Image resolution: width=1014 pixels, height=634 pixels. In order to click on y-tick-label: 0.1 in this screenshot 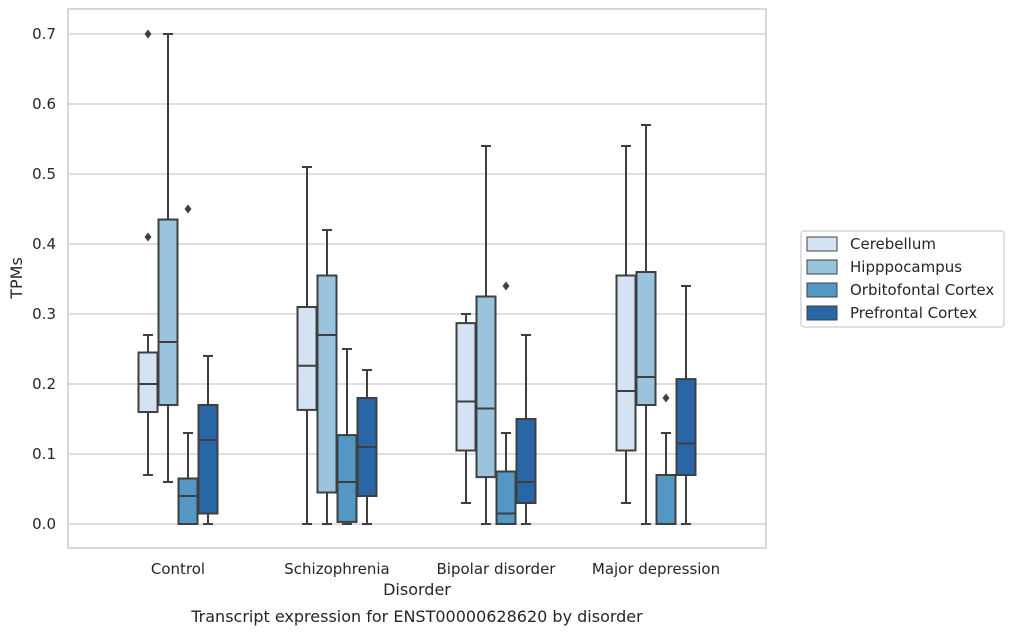, I will do `click(44, 454)`.